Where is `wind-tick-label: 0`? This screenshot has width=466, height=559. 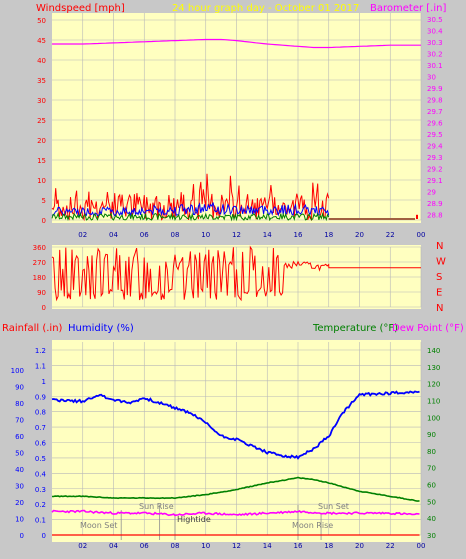 wind-tick-label: 0 is located at coordinates (44, 221).